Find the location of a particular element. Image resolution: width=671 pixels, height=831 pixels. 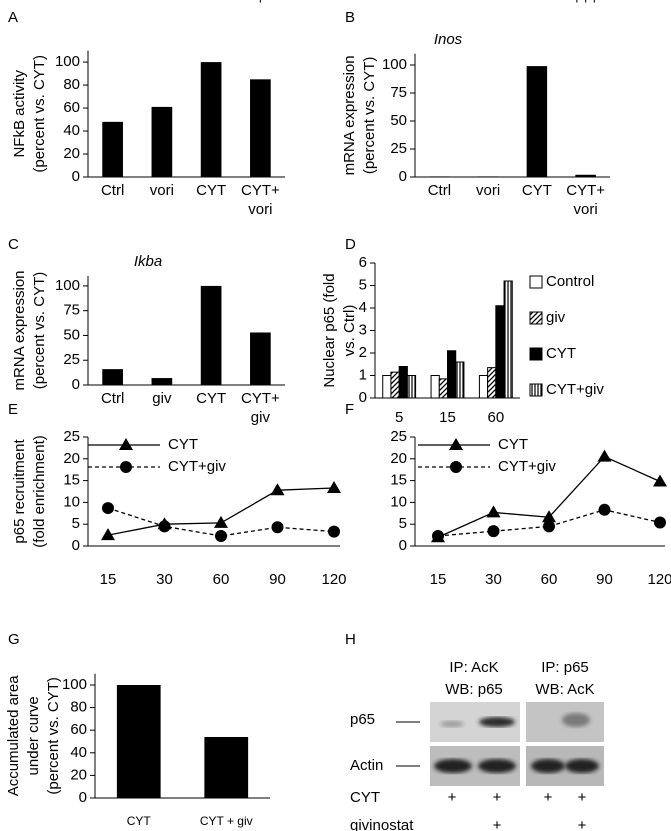

y-axis-label: mRNA expression is located at coordinates (349, 115).